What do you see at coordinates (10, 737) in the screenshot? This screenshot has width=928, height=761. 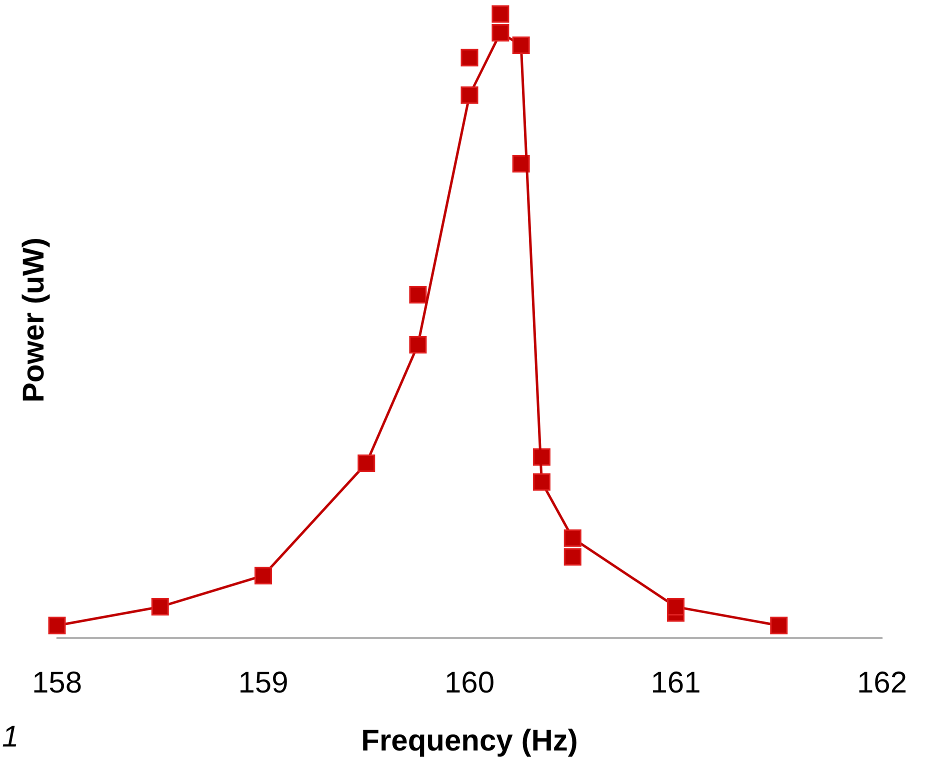 I see `text: 1` at bounding box center [10, 737].